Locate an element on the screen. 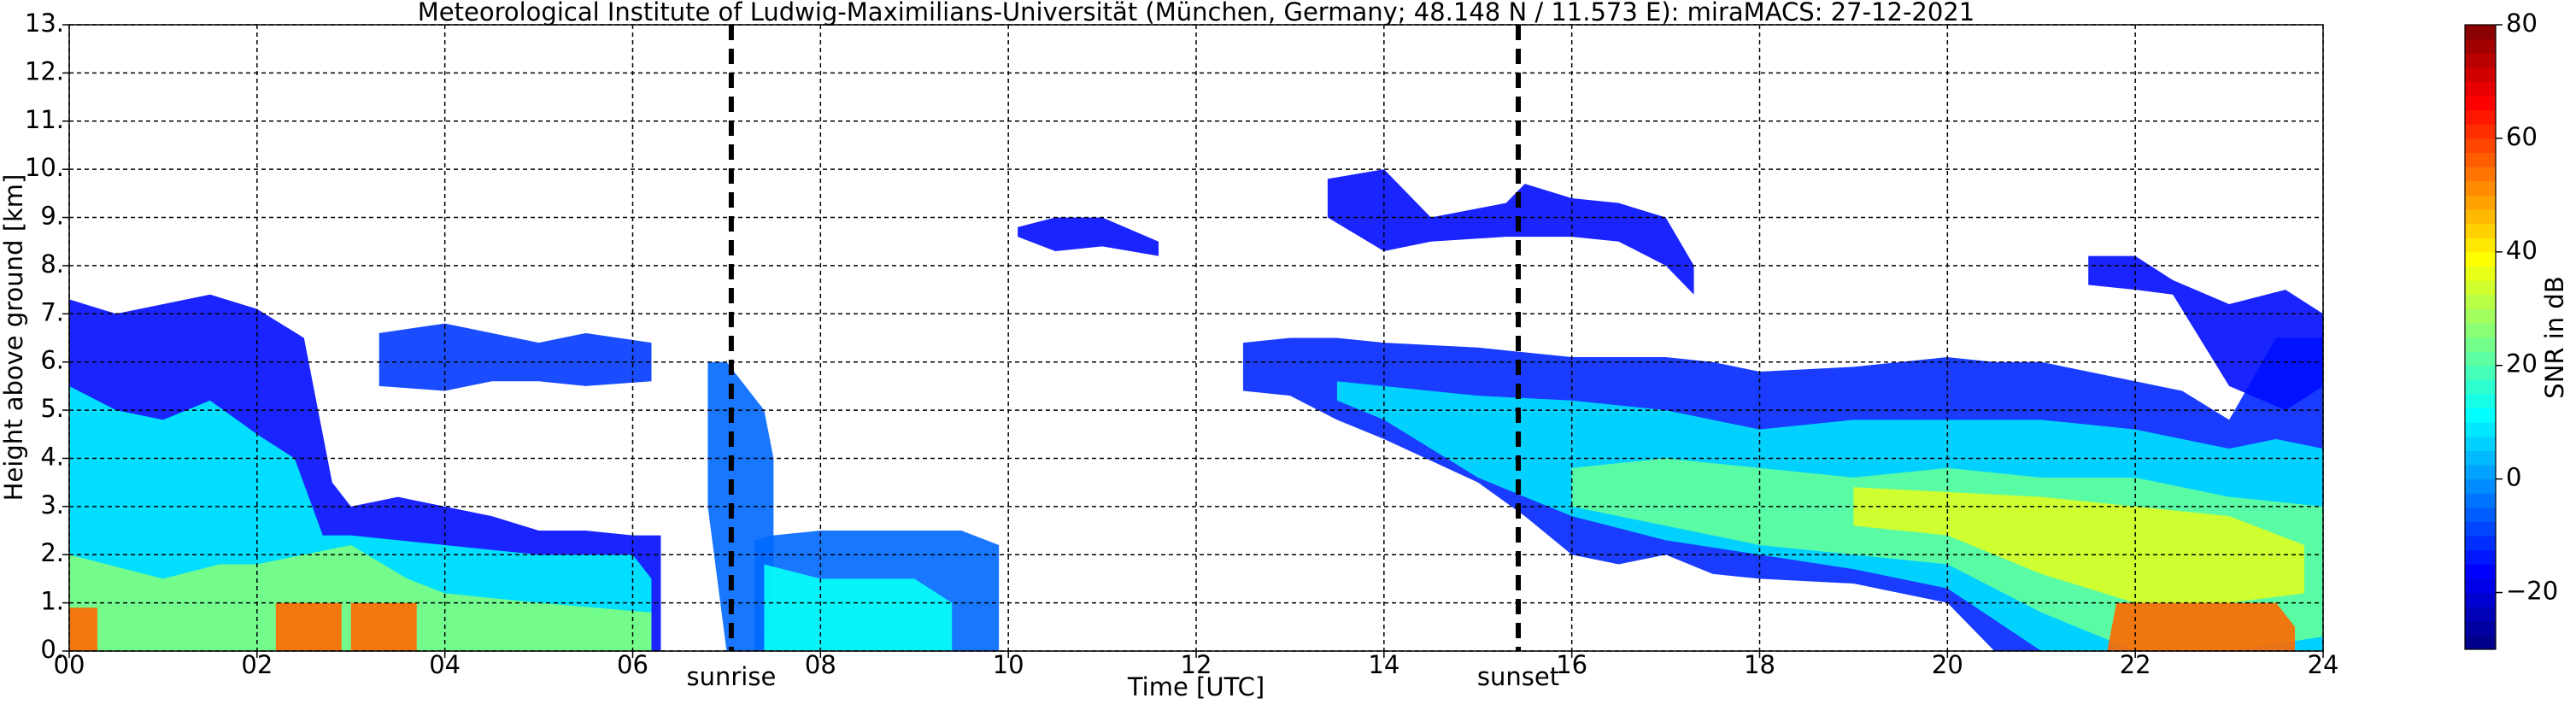 This screenshot has height=704, width=2576. y-tick-label: 7. is located at coordinates (52, 311).